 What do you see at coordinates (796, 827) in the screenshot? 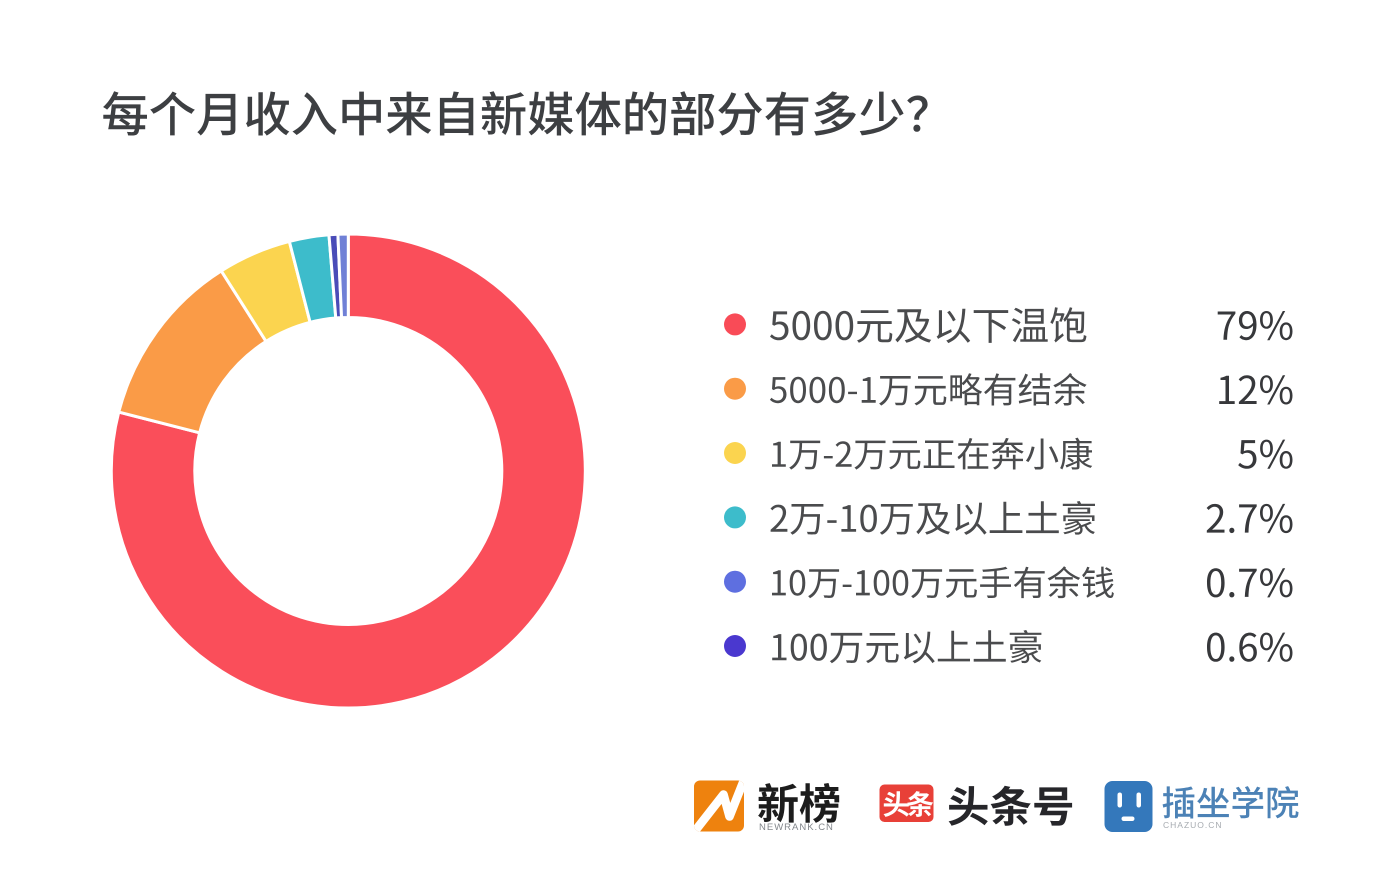
I see `svg-text: NEWRANK.CN` at bounding box center [796, 827].